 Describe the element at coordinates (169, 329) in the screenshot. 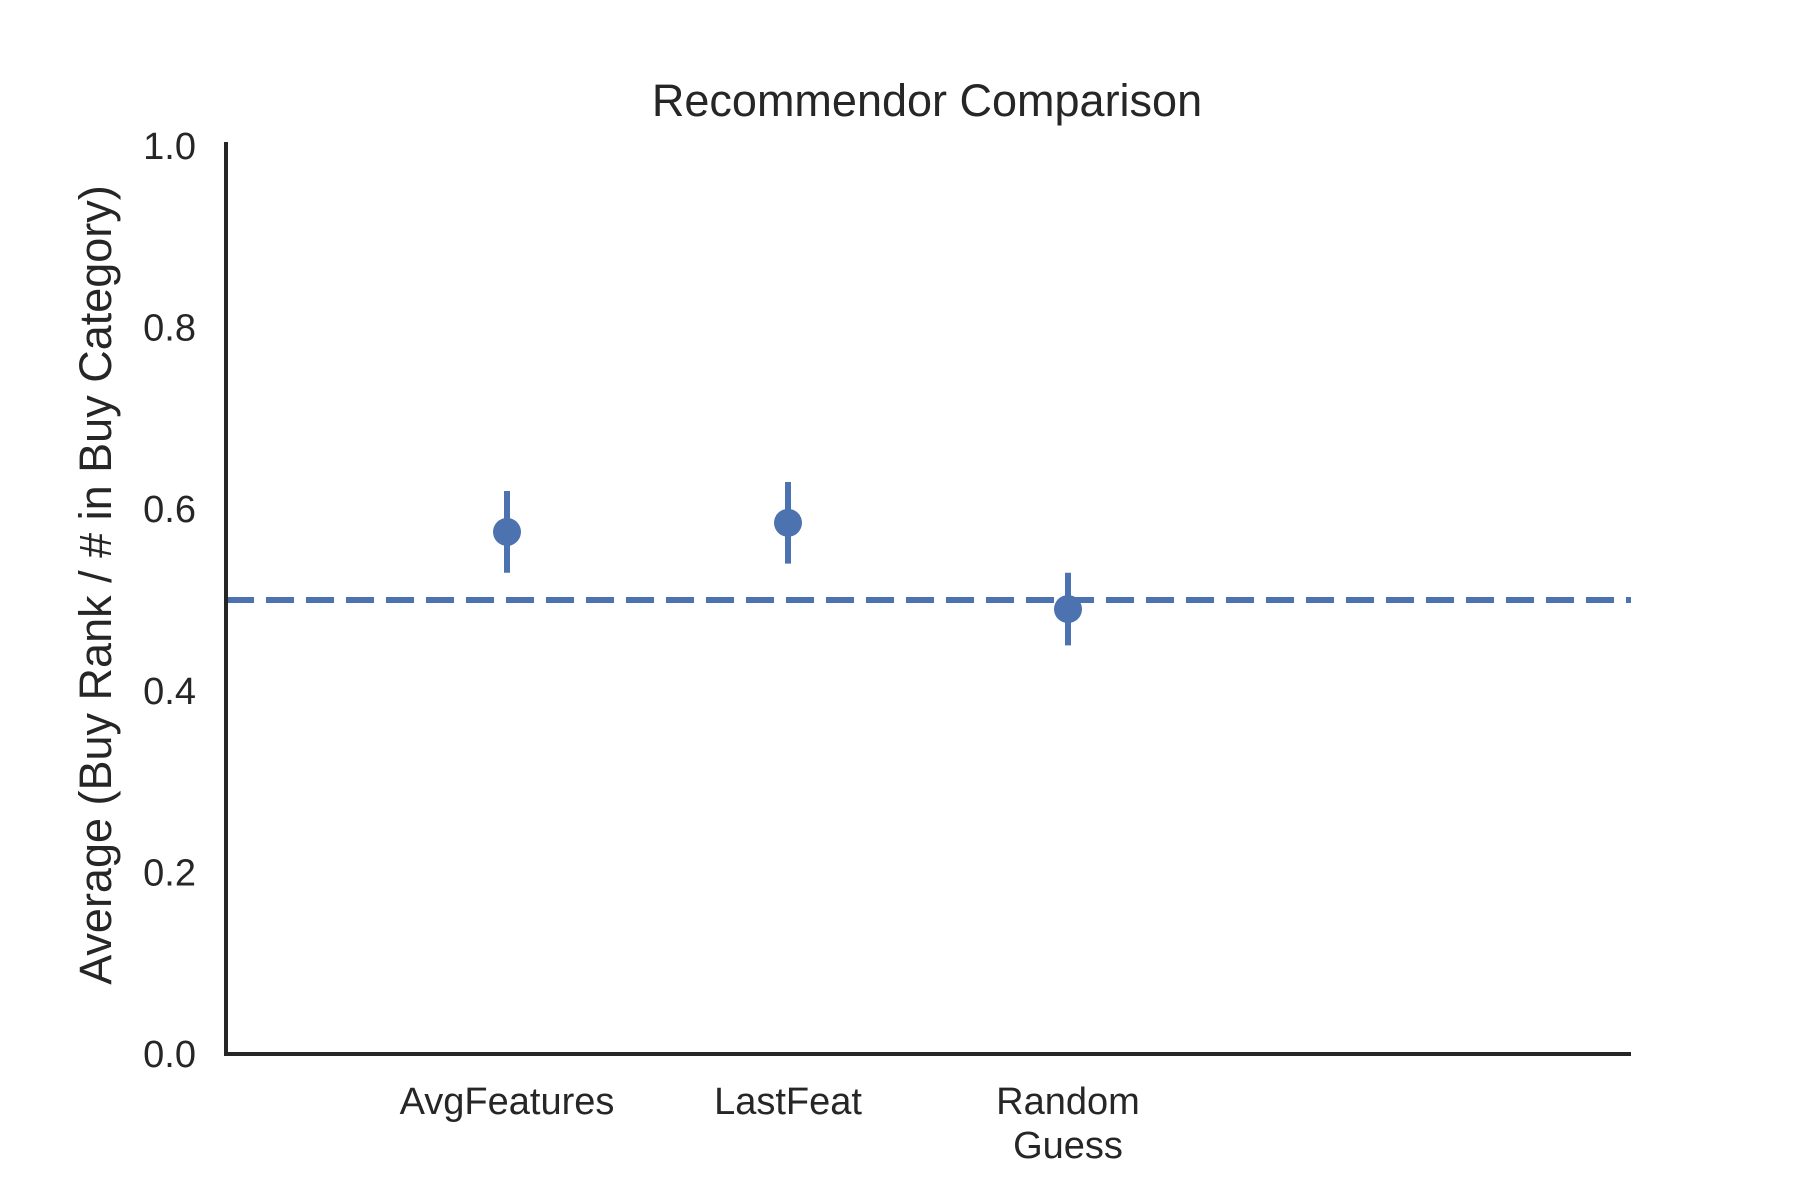

I see `y-tick-label: 0.8` at that location.